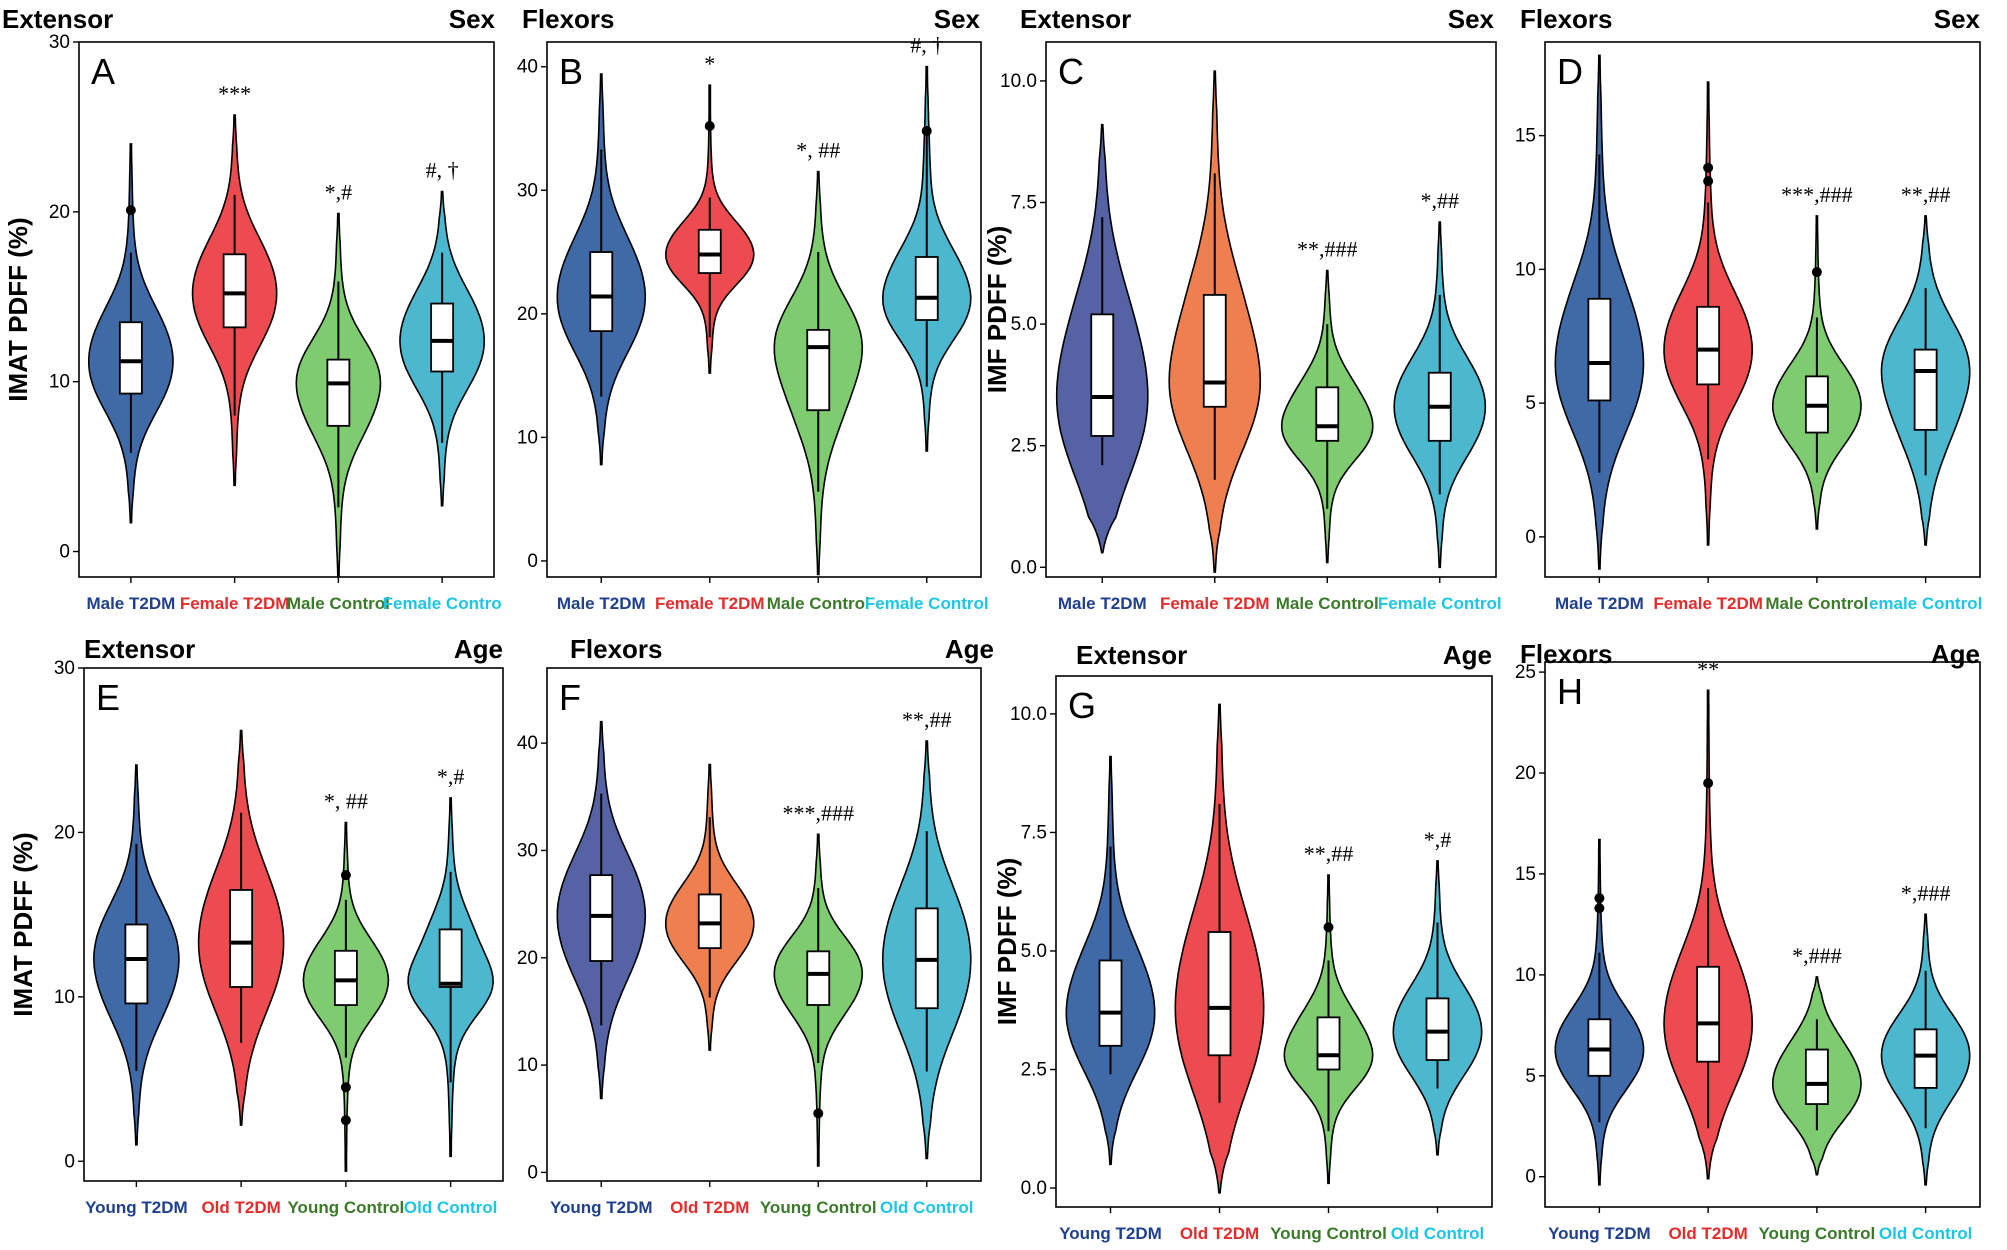 Image resolution: width=2007 pixels, height=1250 pixels. I want to click on significance-label: **,##, so click(1329, 853).